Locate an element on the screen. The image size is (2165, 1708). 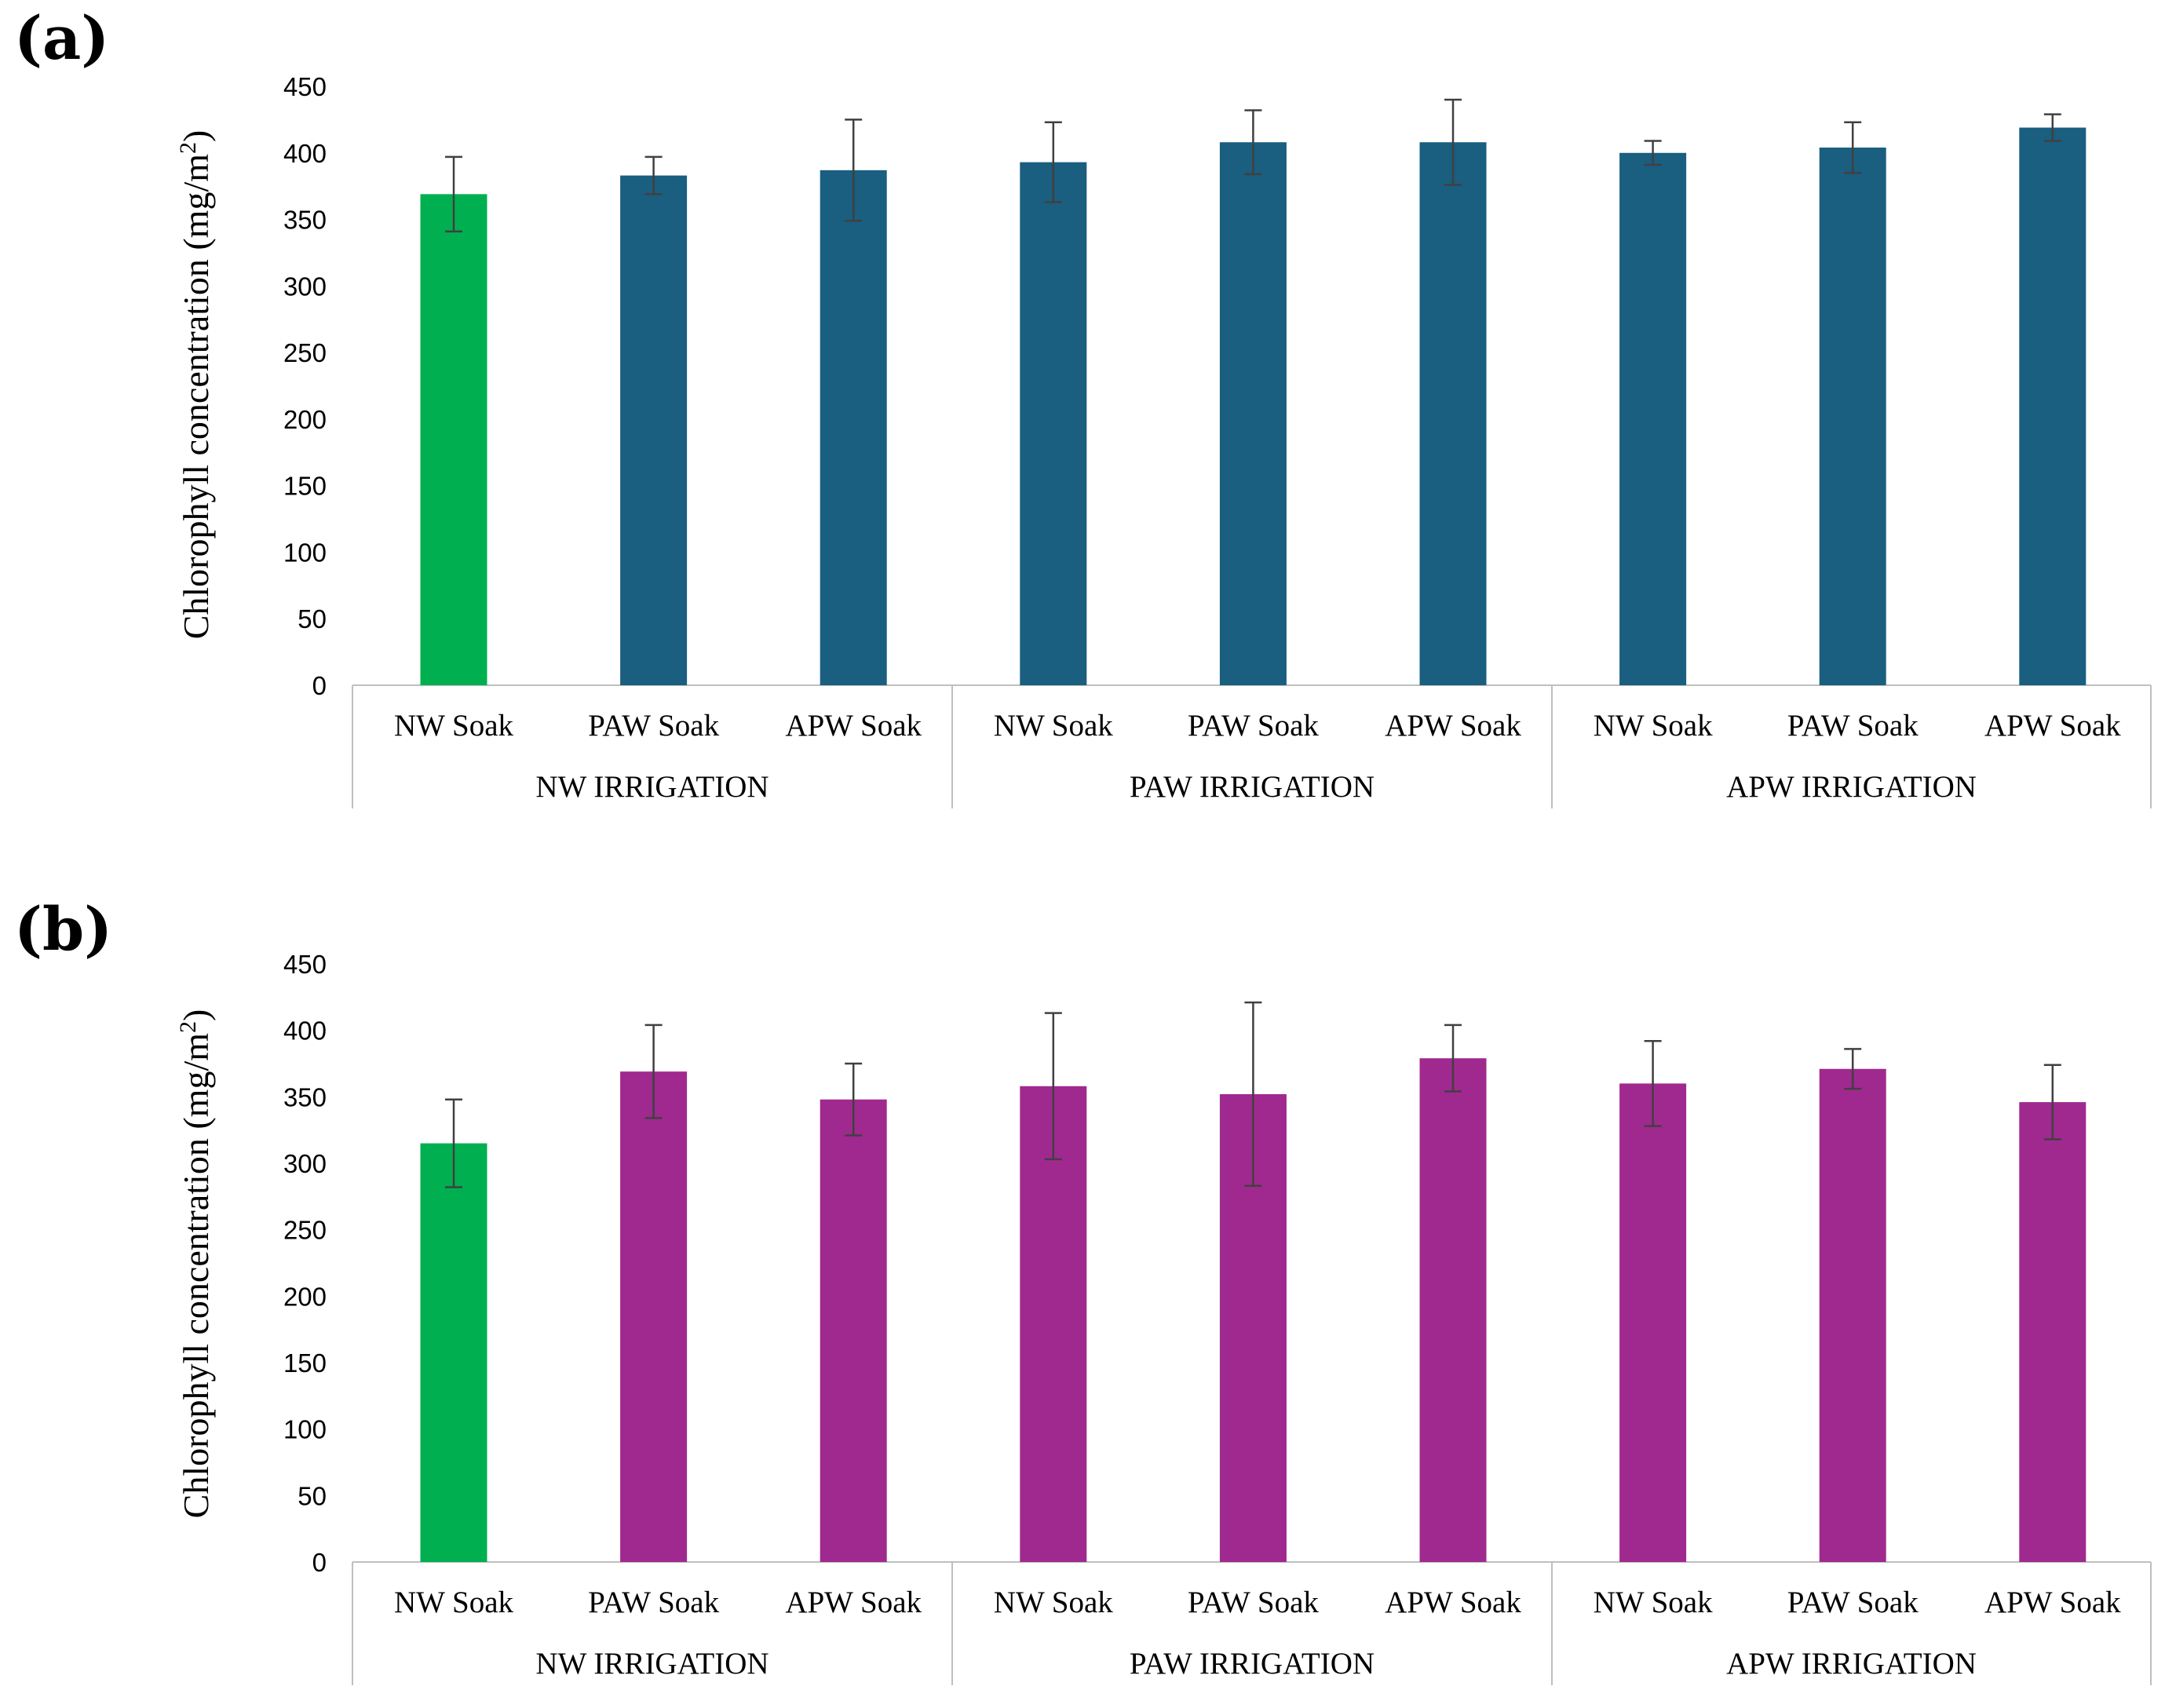
panel-label: (b) is located at coordinates (63, 929).